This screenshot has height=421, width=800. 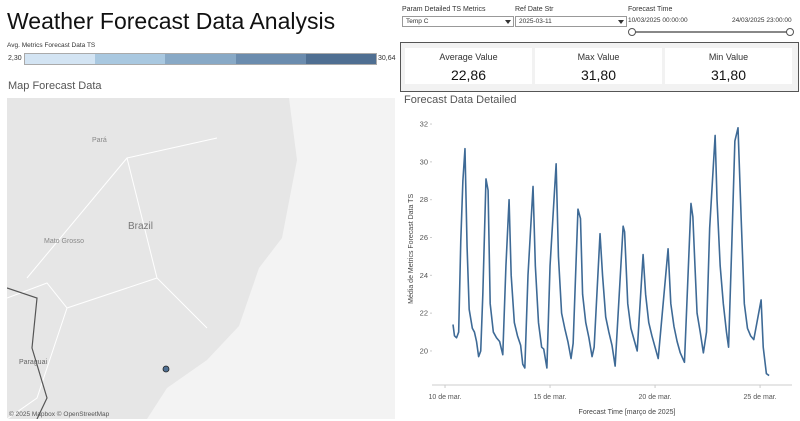 What do you see at coordinates (424, 124) in the screenshot?
I see `y-tick-label: 32` at bounding box center [424, 124].